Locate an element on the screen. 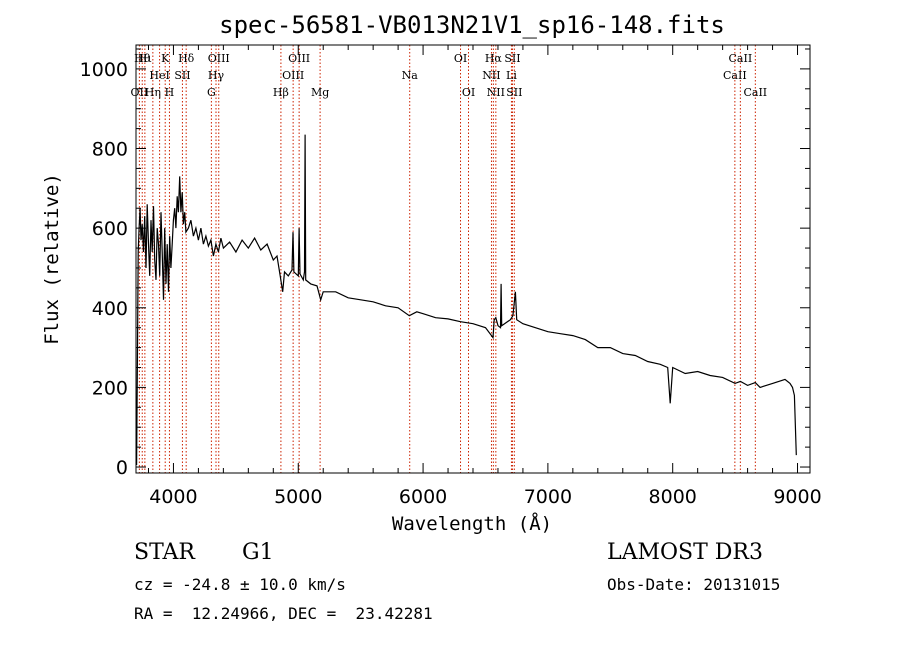 The height and width of the screenshot is (649, 900). line-label: Na is located at coordinates (410, 75).